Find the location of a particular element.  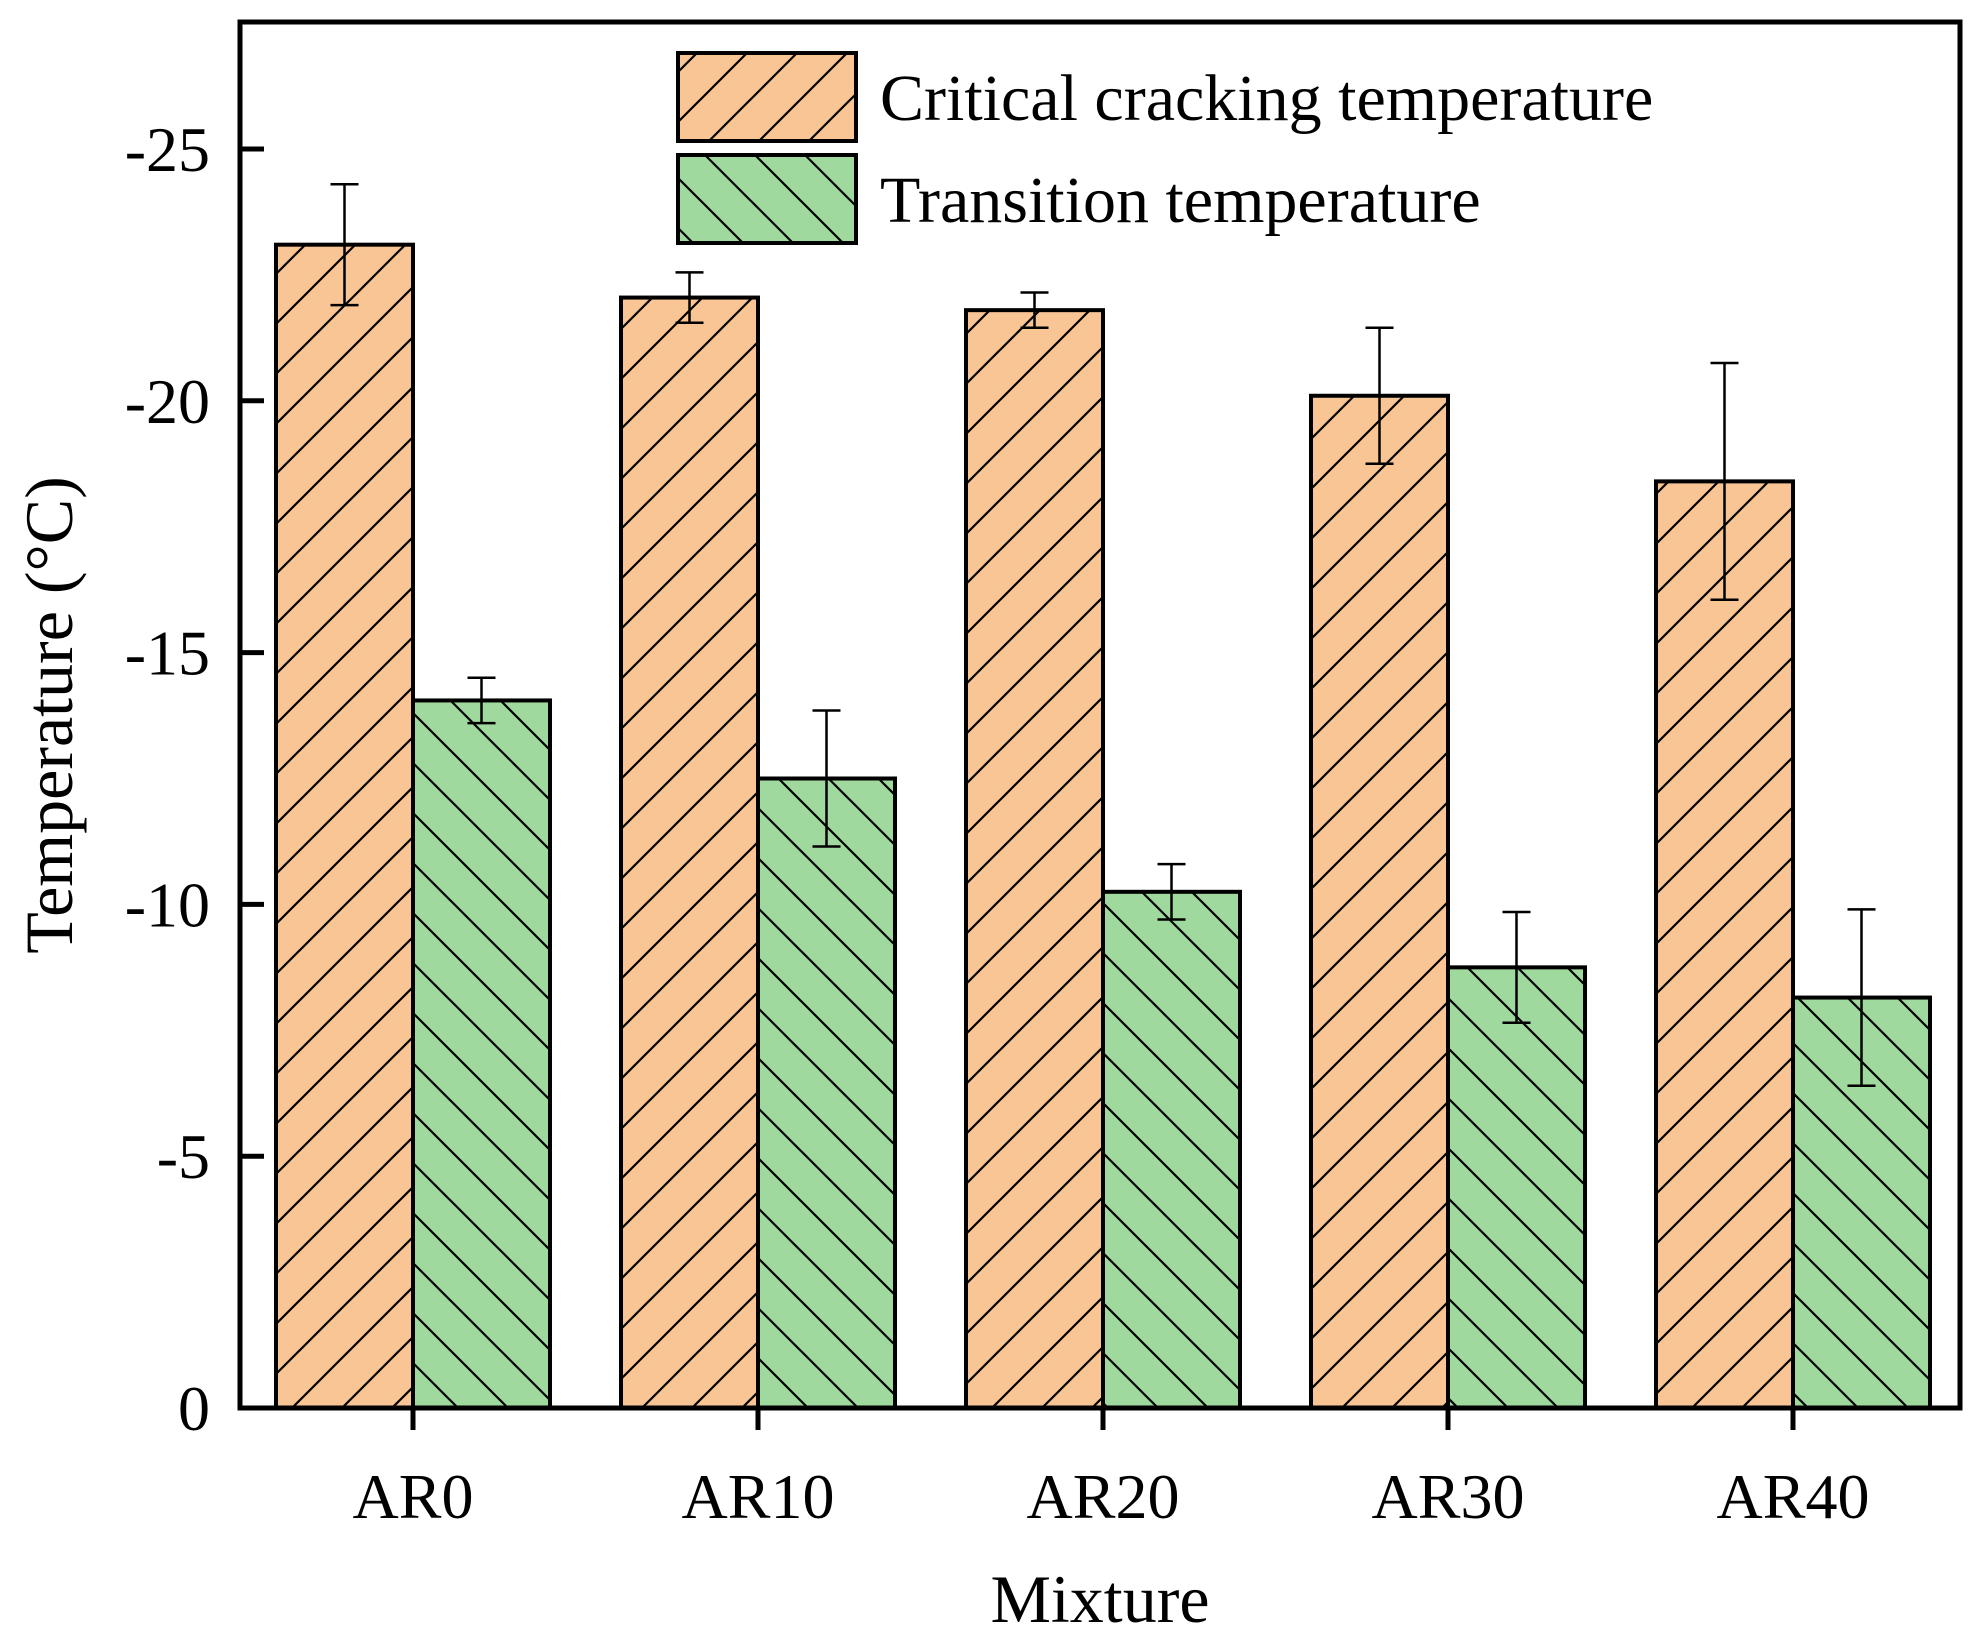

x-tick-label: AR0 is located at coordinates (413, 1496).